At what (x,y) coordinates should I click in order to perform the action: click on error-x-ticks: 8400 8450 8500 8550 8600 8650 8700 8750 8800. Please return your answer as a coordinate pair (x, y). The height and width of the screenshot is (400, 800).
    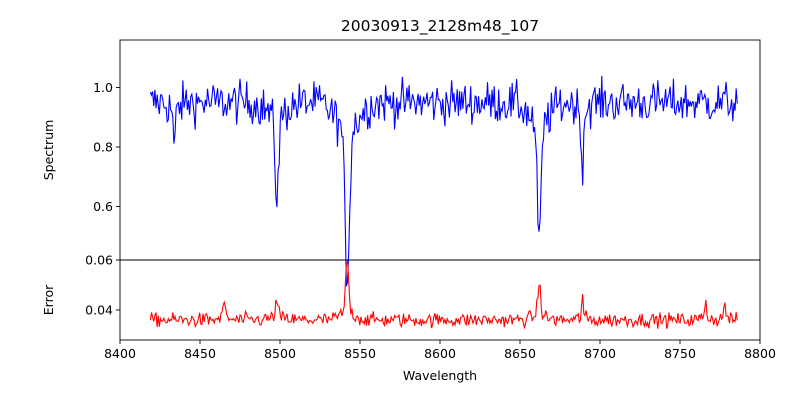
    Looking at the image, I should click on (440, 350).